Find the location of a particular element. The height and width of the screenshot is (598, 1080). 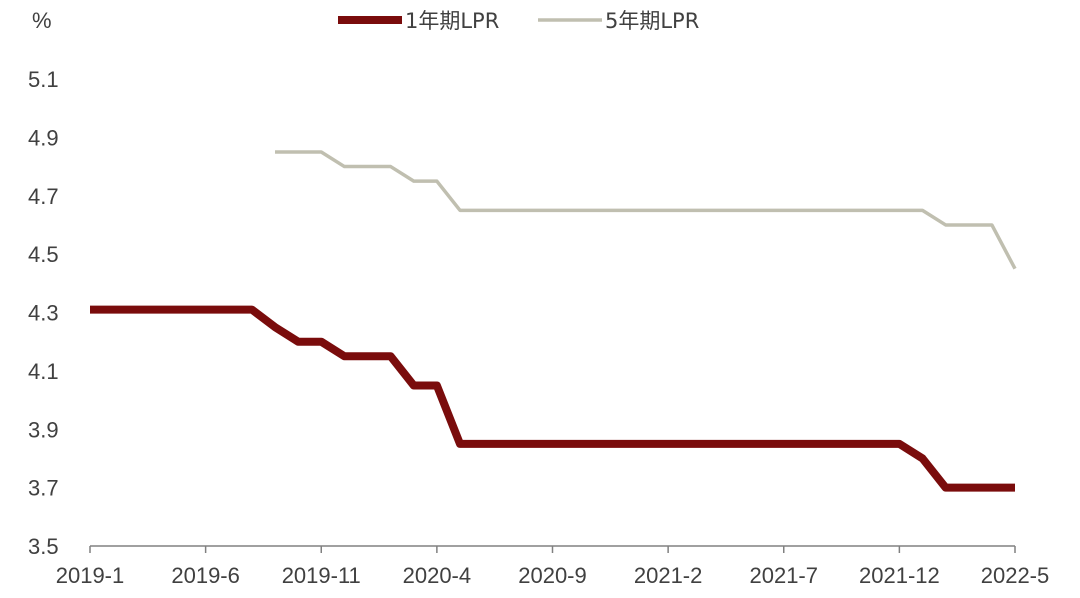

x-tick-label: 2022-5 is located at coordinates (1015, 575).